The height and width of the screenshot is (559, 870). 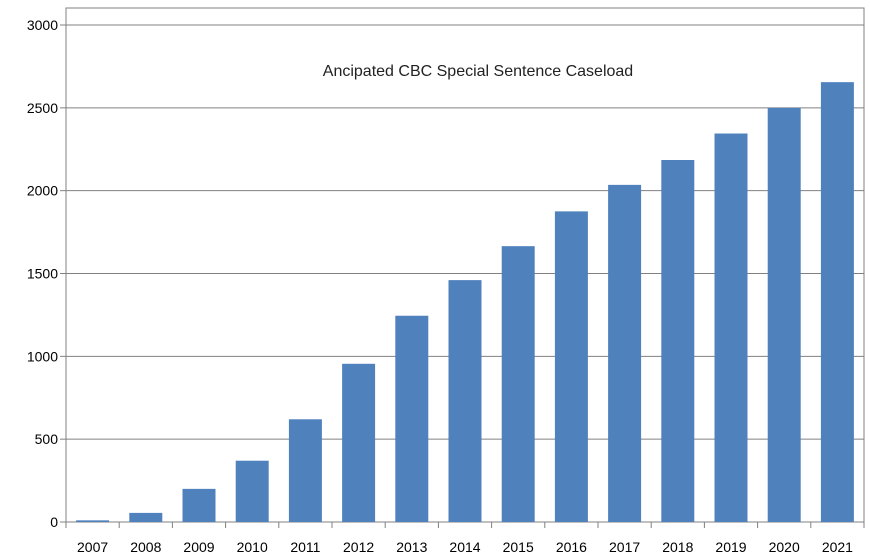 I want to click on y-axis-ticks: 0 500 1000 1500 2000 2500 3000, so click(x=46, y=273).